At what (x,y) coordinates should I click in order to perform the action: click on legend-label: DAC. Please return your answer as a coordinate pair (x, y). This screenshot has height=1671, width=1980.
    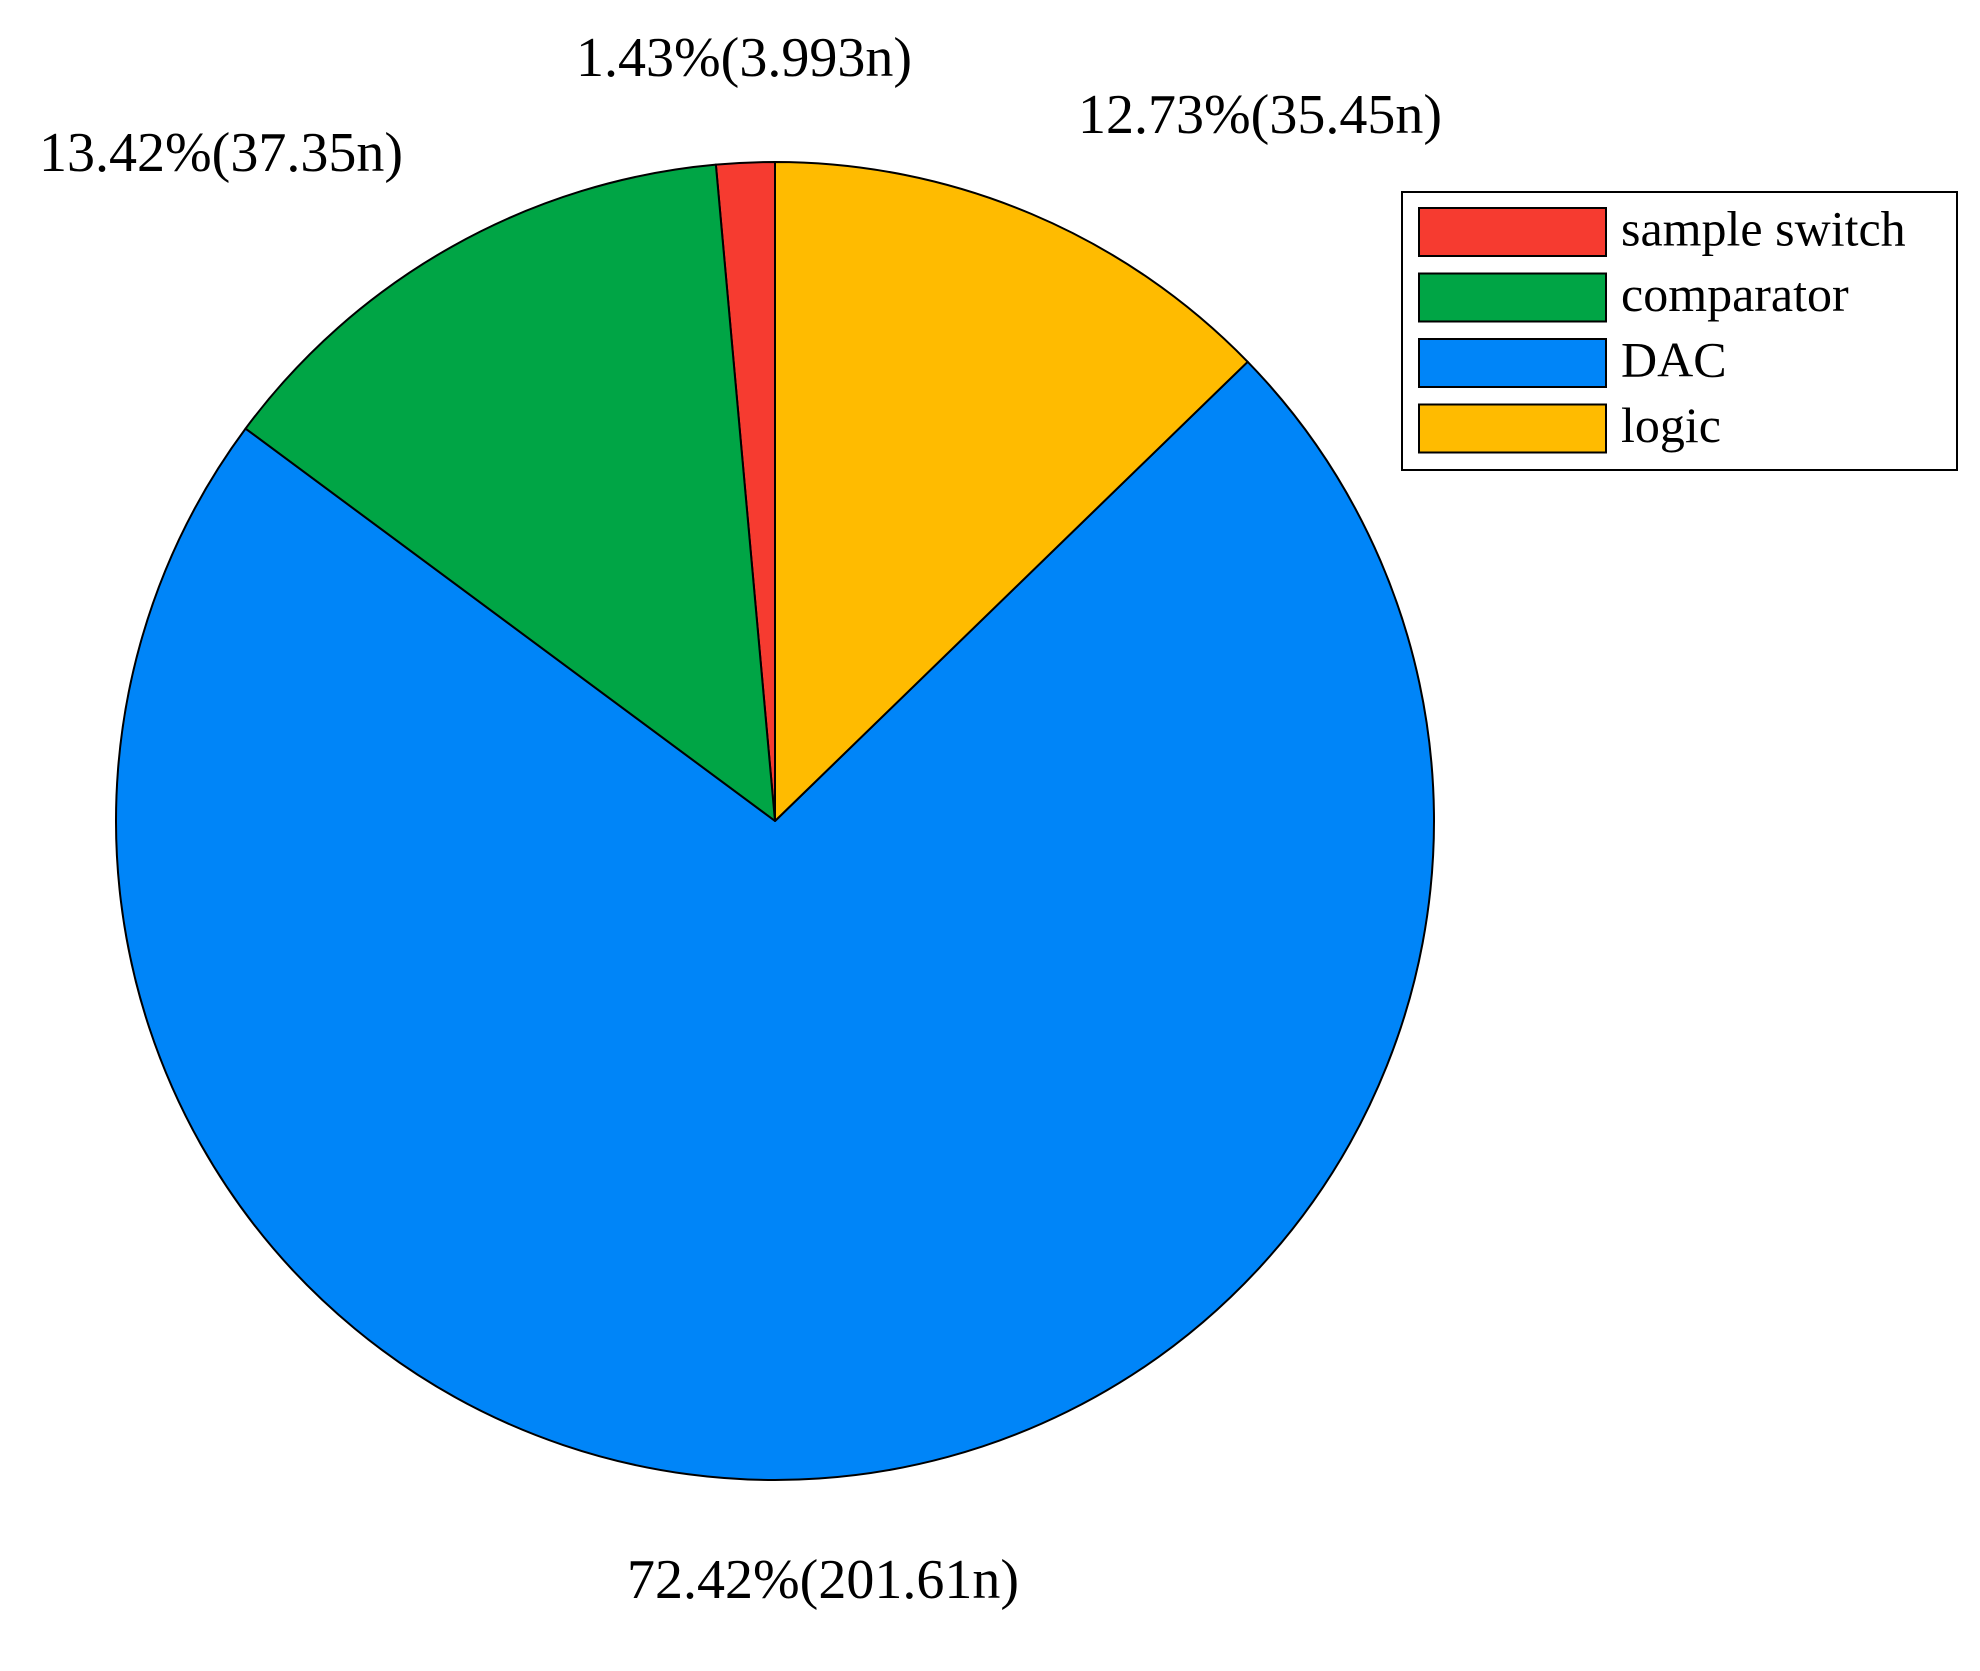
    Looking at the image, I should click on (1674, 359).